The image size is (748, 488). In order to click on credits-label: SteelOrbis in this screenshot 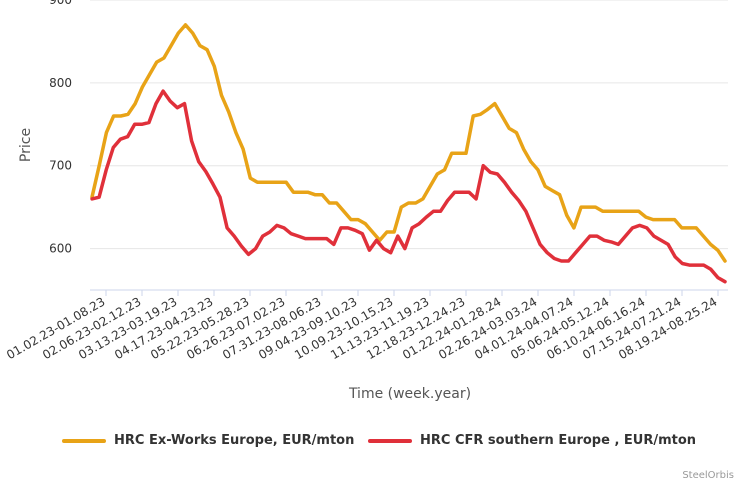, I will do `click(708, 475)`.